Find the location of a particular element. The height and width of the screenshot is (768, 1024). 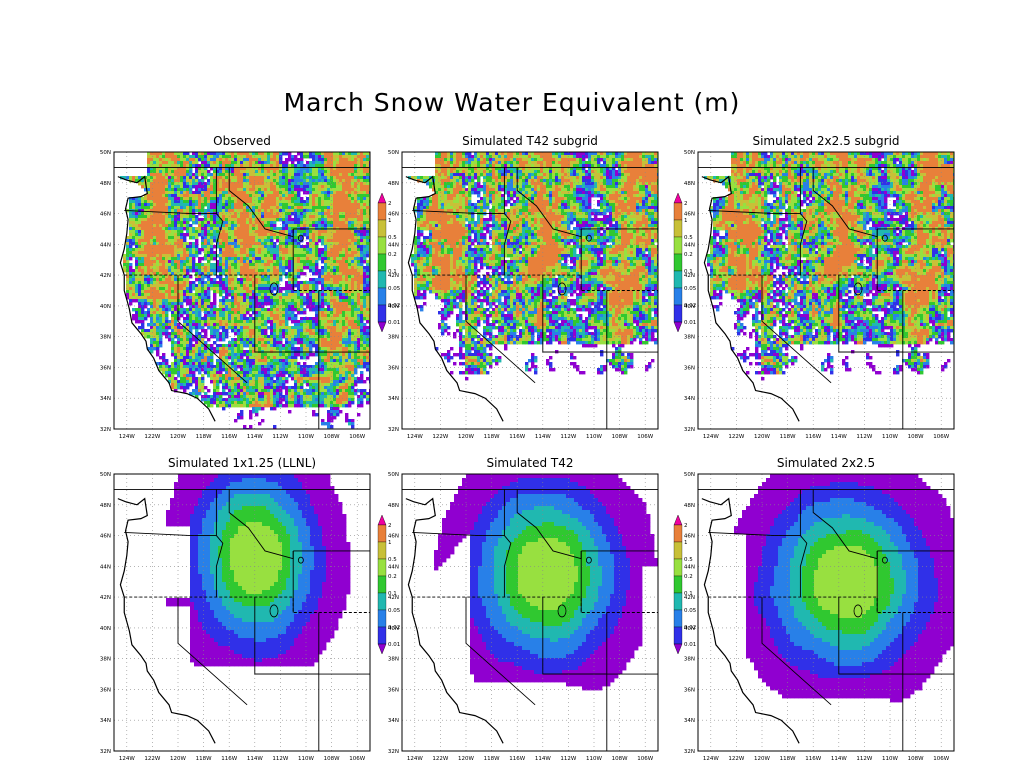

colorbar-label: 1 is located at coordinates (390, 221).